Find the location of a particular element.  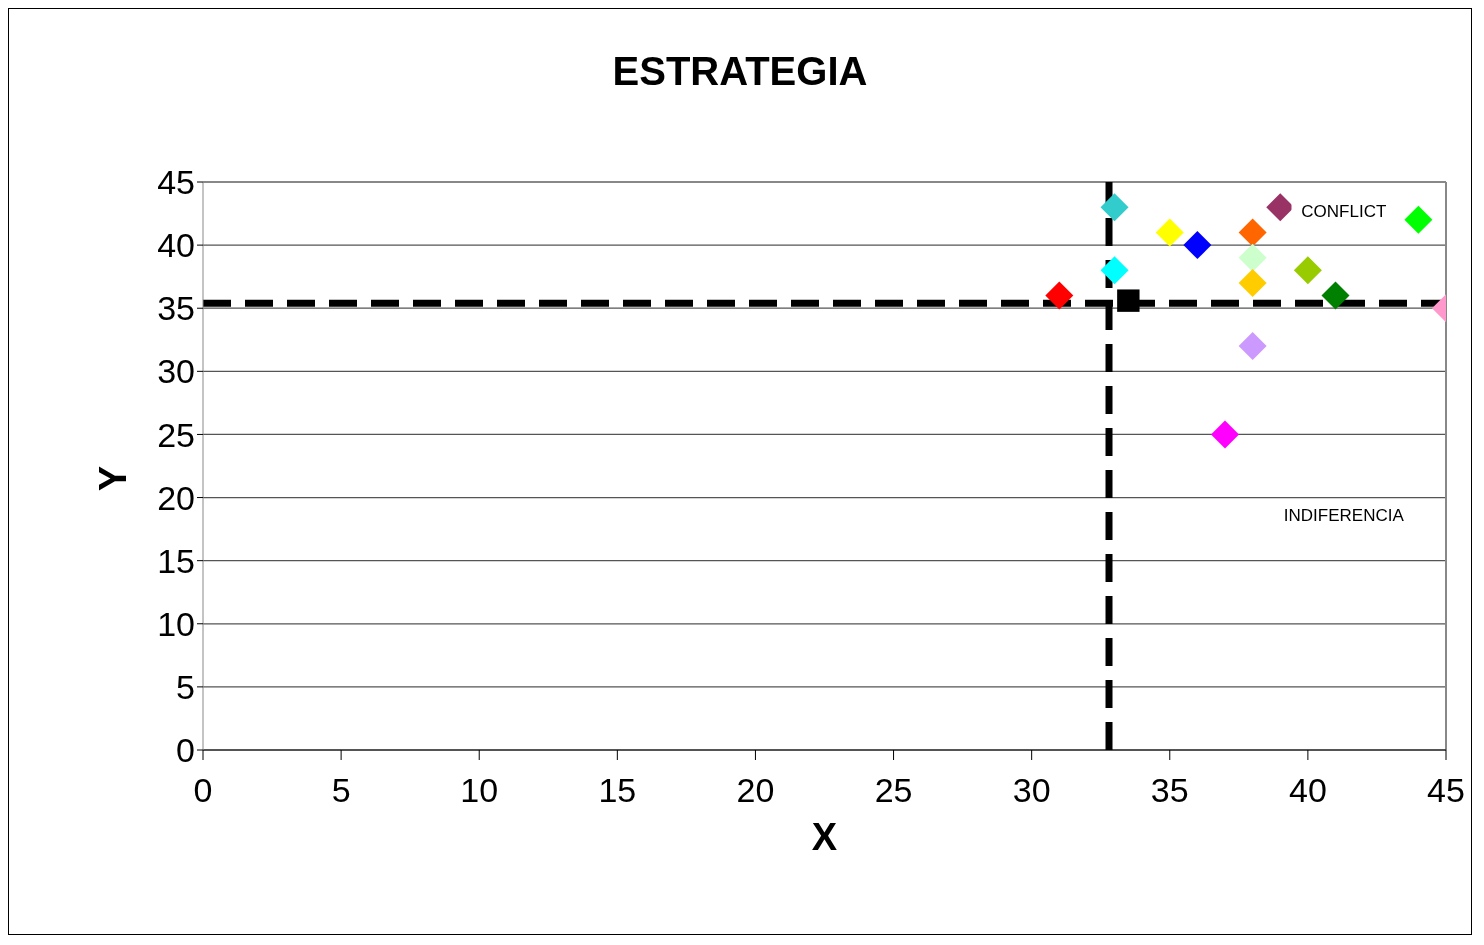

x-tick-label: 40 is located at coordinates (1307, 790).